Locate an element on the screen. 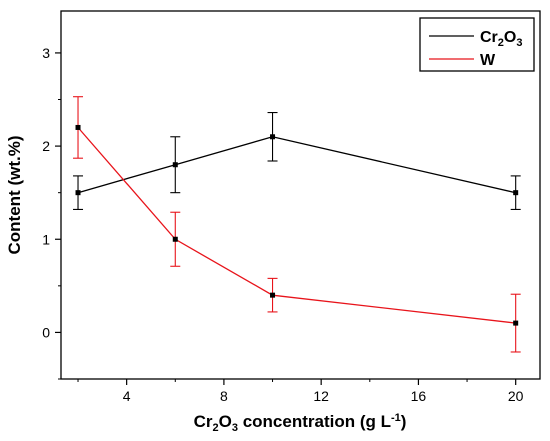 This screenshot has width=550, height=441. series-line is located at coordinates (296, 165).